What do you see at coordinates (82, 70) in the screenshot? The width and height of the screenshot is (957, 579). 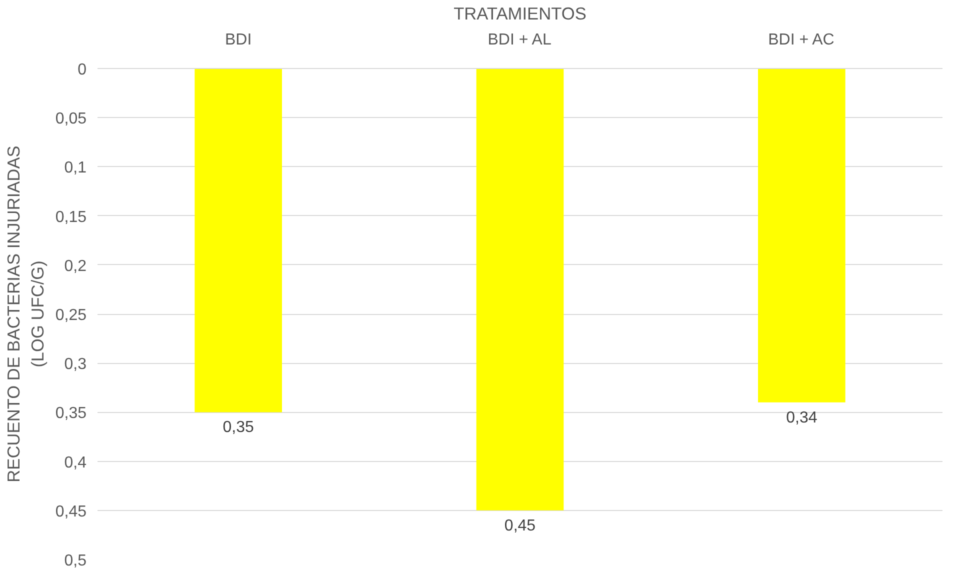 I see `y-tick-label: 0` at bounding box center [82, 70].